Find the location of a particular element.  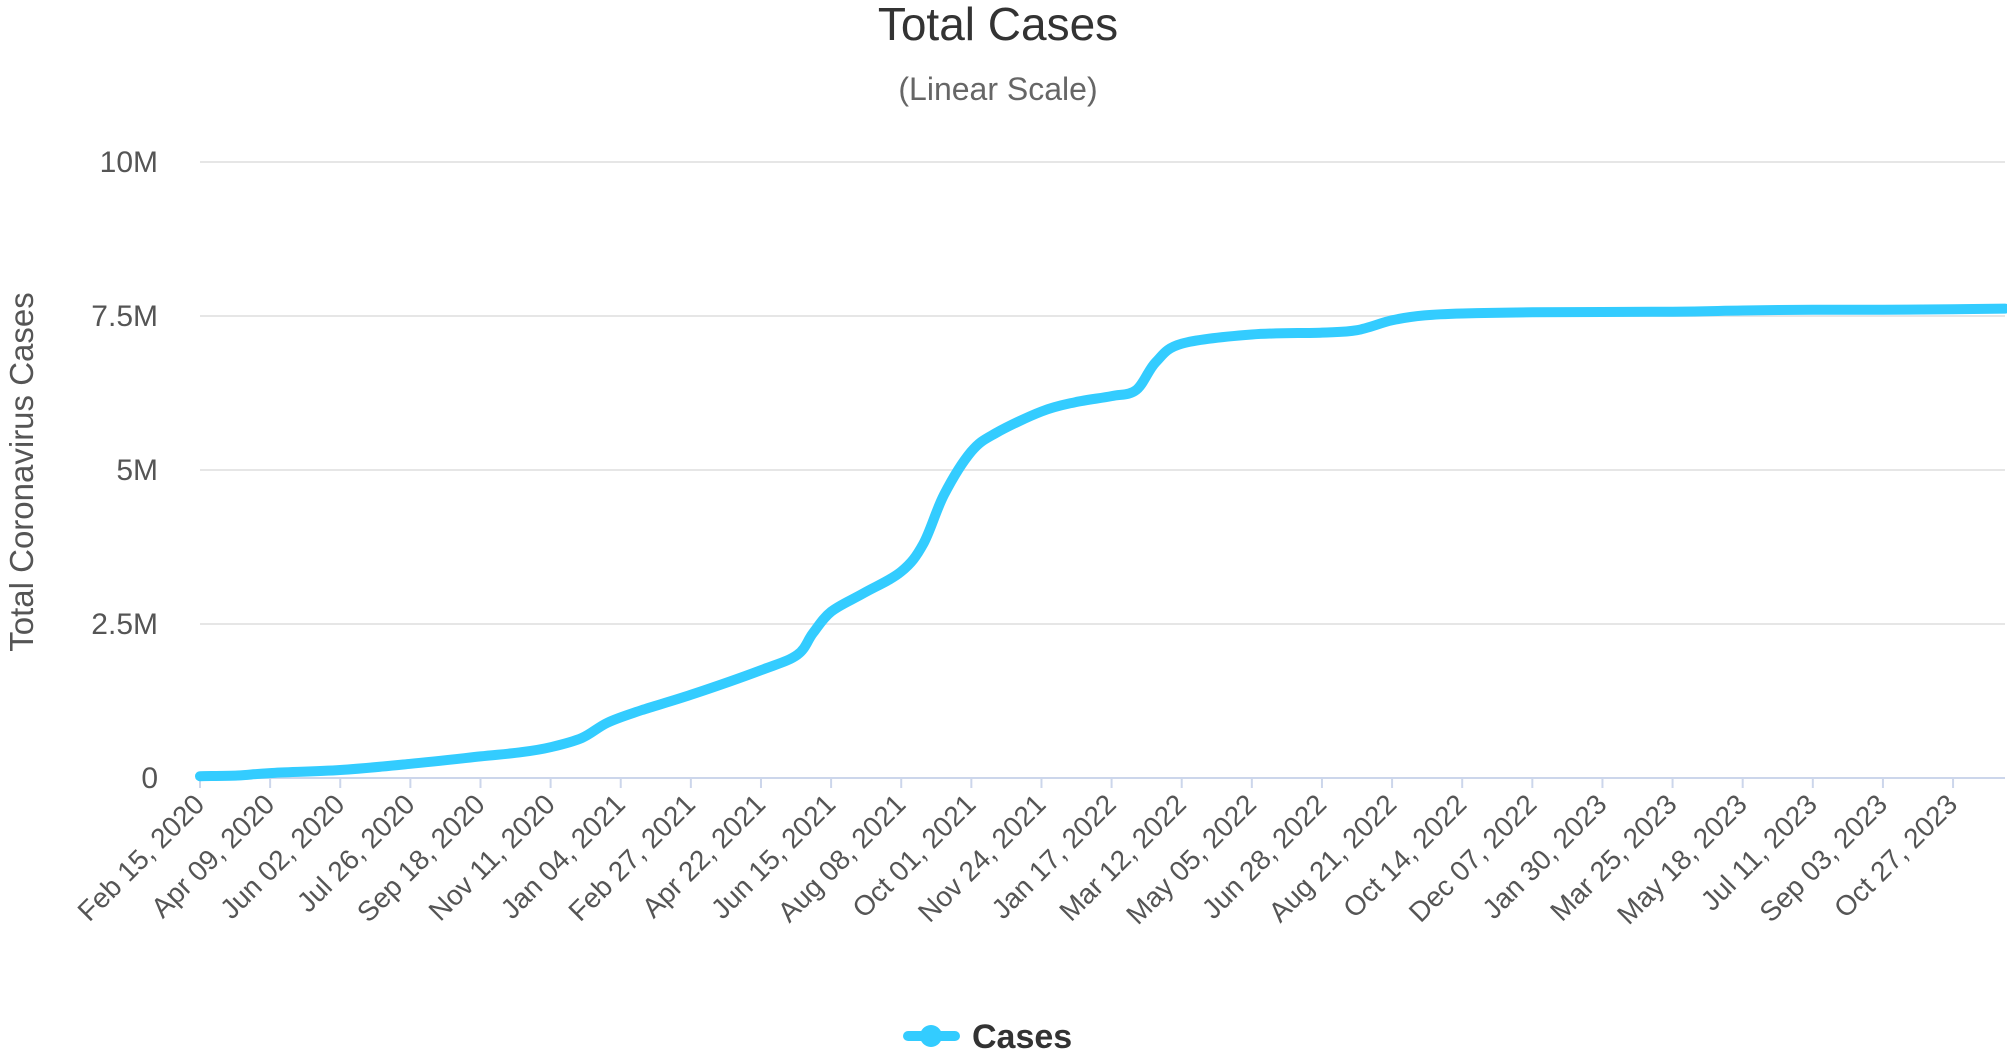

y-tick-label: 7.5M is located at coordinates (124, 316).